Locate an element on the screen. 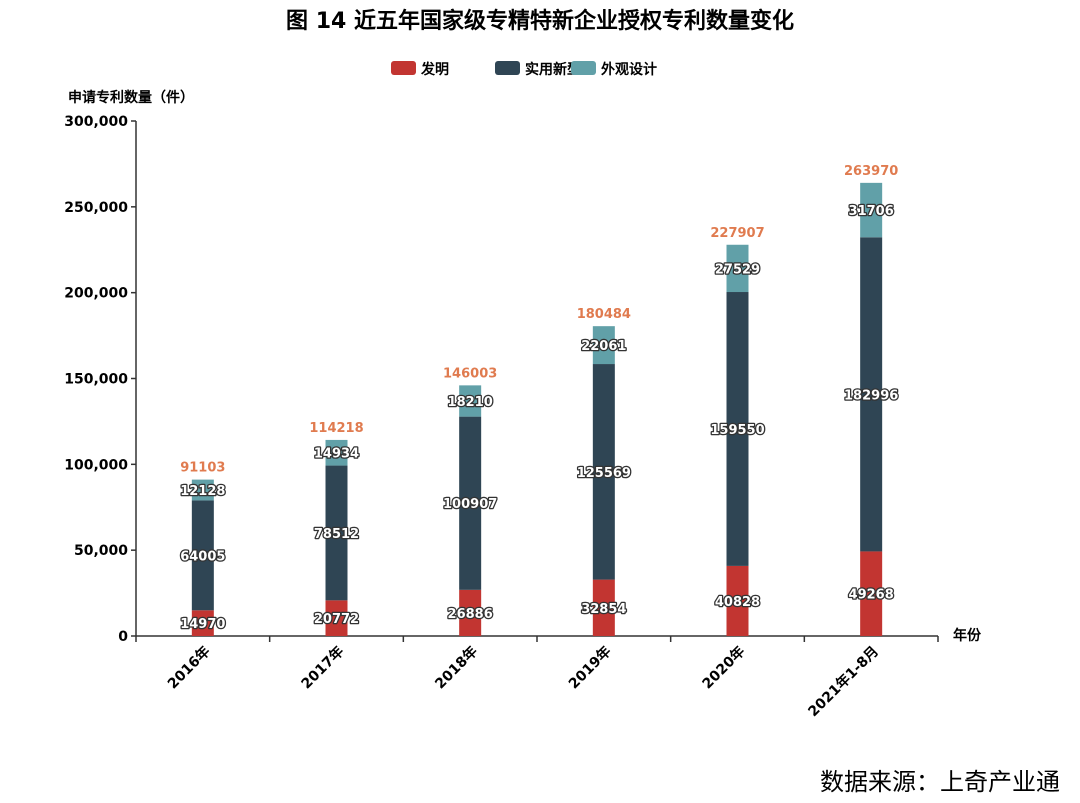 This screenshot has width=1080, height=803. segment-value-label: 31706 is located at coordinates (871, 211).